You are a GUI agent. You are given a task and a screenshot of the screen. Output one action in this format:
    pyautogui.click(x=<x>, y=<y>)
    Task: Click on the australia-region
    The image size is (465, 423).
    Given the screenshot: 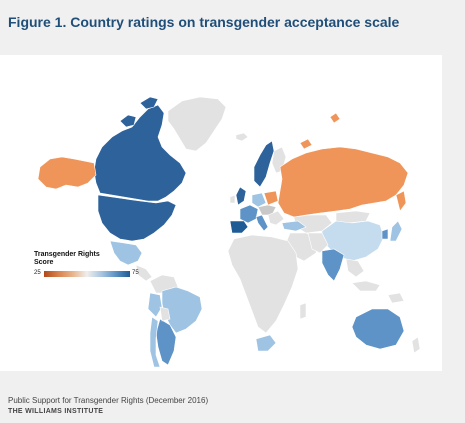 What is the action you would take?
    pyautogui.click(x=378, y=329)
    